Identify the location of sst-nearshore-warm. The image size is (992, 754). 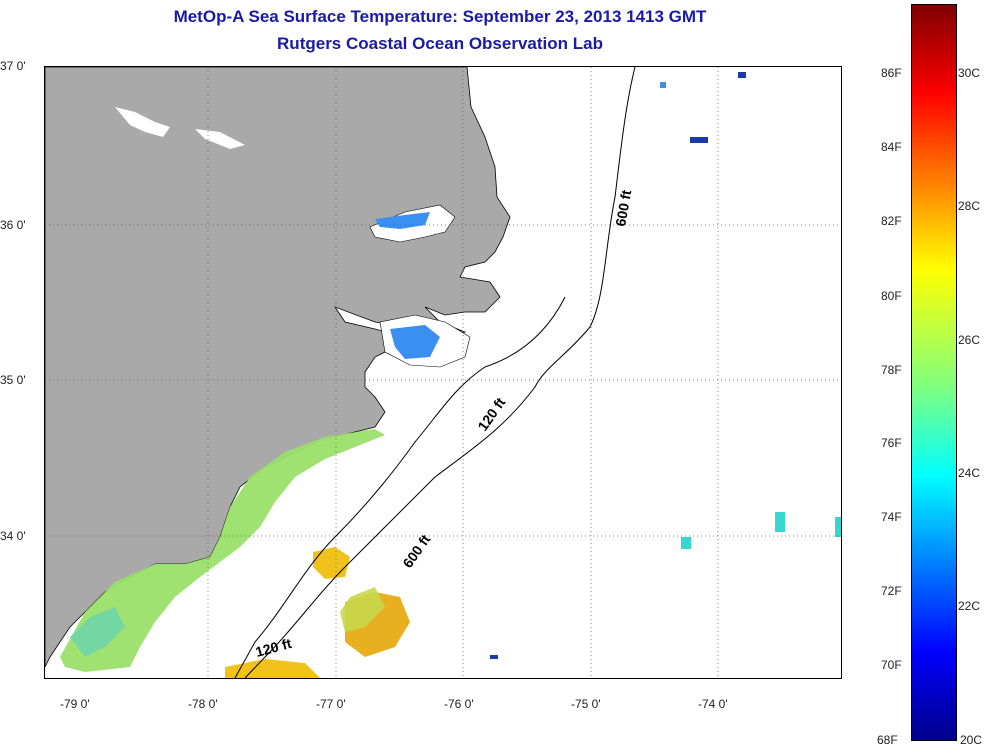
(222, 550).